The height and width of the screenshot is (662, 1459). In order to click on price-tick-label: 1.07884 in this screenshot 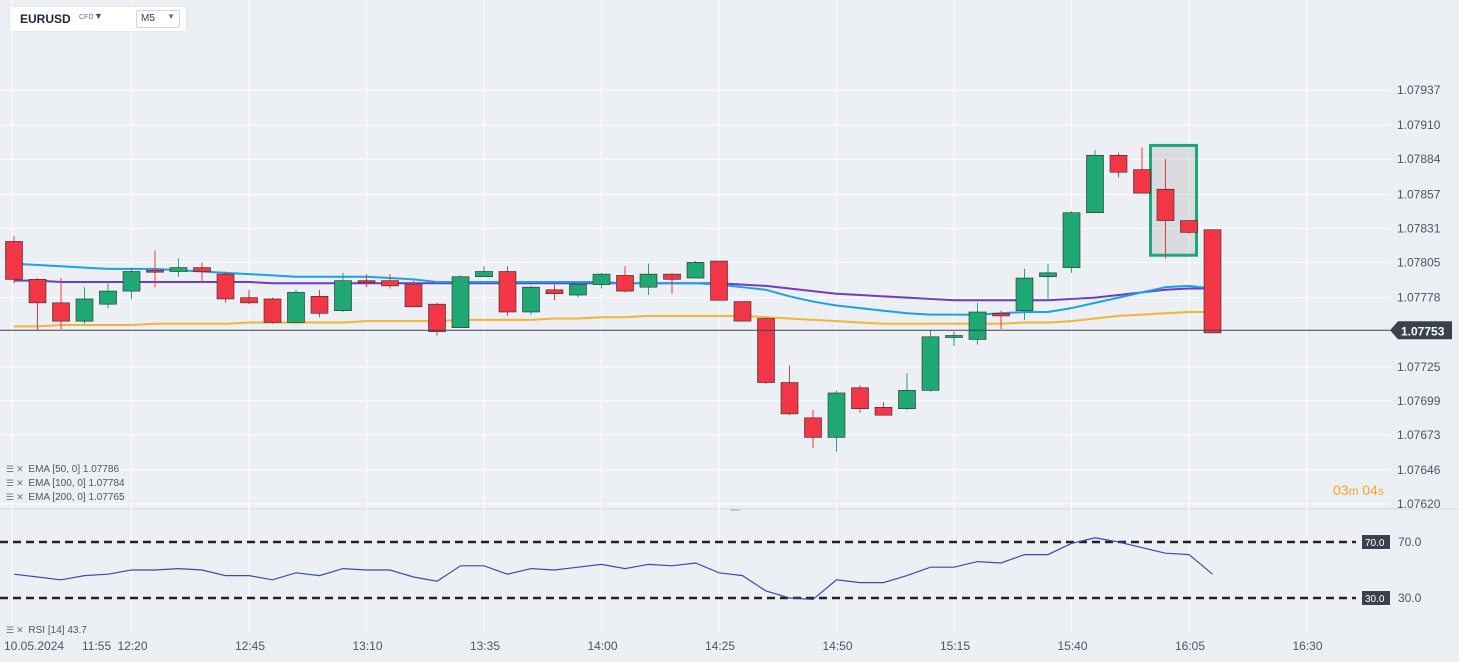, I will do `click(1419, 159)`.